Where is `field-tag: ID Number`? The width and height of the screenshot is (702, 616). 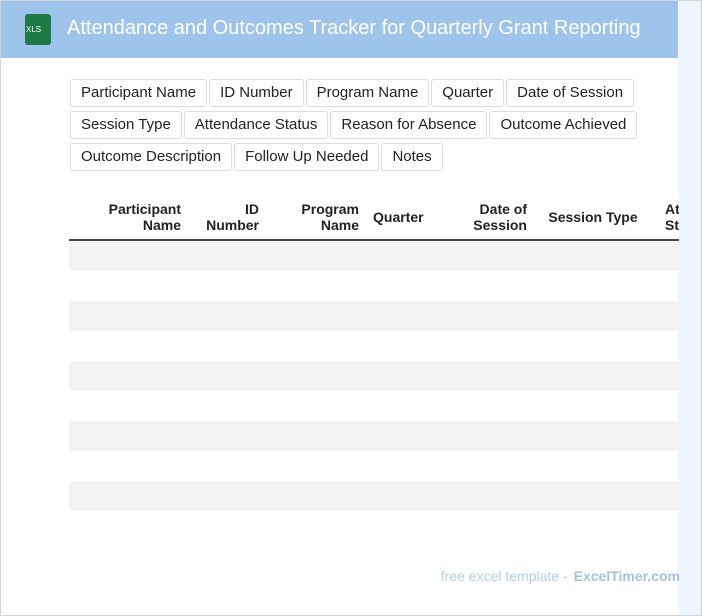
field-tag: ID Number is located at coordinates (256, 93).